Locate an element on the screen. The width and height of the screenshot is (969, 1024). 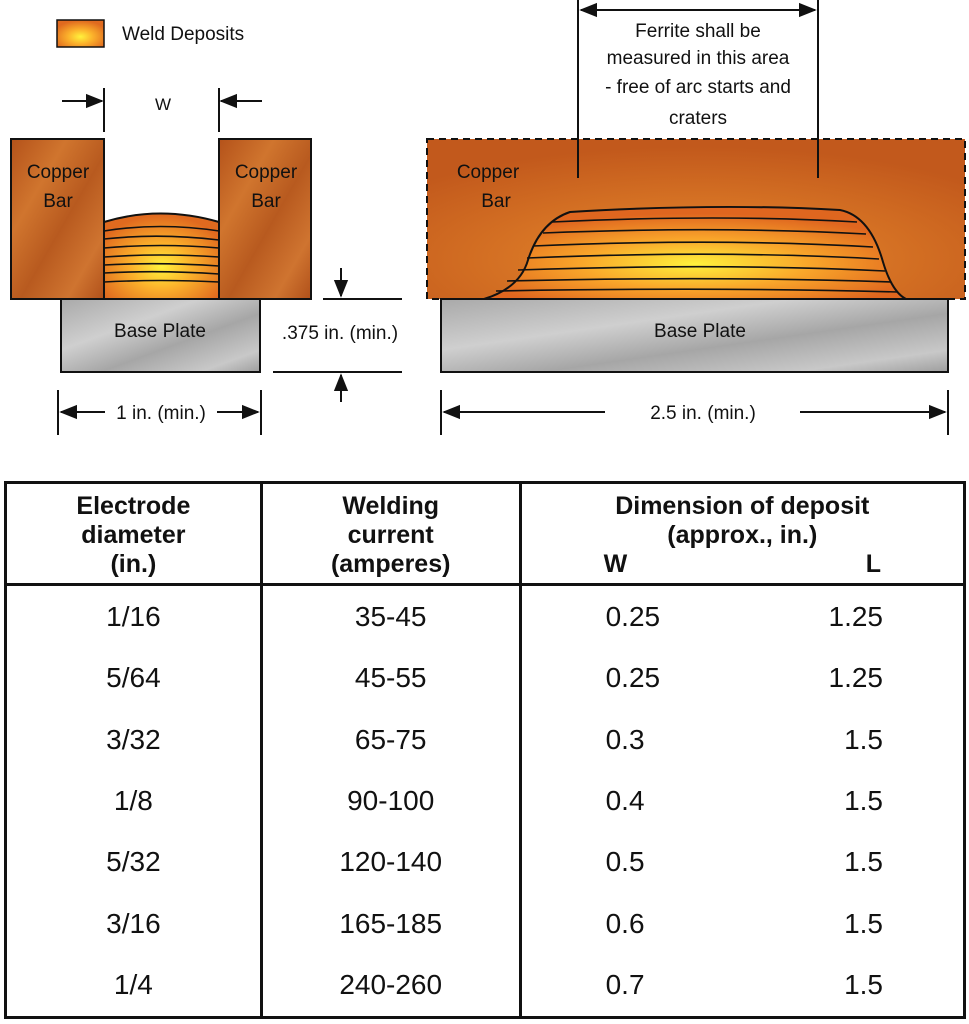
table-row: 1/4 240-260 0.7 1.5 is located at coordinates (485, 986).